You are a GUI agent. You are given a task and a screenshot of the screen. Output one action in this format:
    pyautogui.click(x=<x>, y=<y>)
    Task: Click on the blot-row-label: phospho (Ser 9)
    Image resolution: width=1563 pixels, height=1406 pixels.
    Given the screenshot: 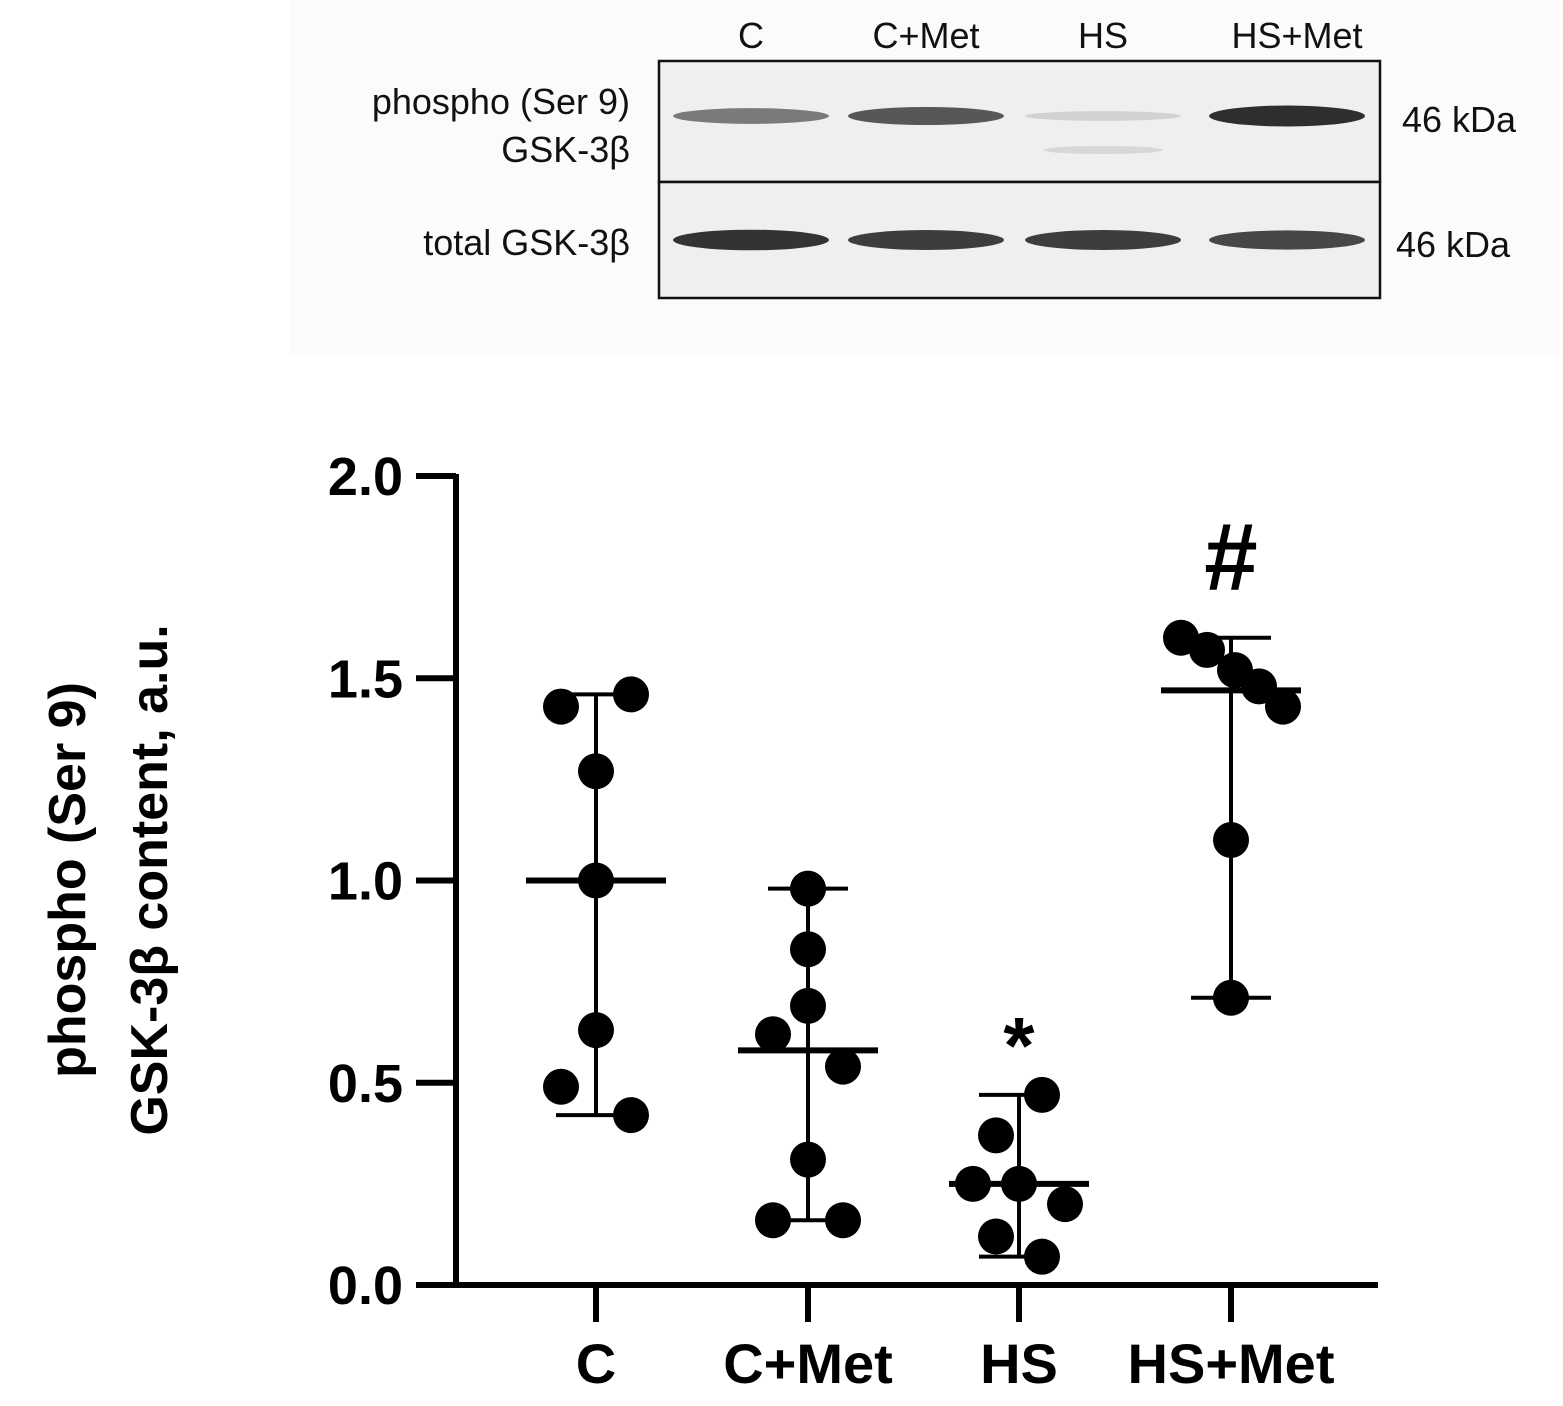 What is the action you would take?
    pyautogui.click(x=501, y=101)
    